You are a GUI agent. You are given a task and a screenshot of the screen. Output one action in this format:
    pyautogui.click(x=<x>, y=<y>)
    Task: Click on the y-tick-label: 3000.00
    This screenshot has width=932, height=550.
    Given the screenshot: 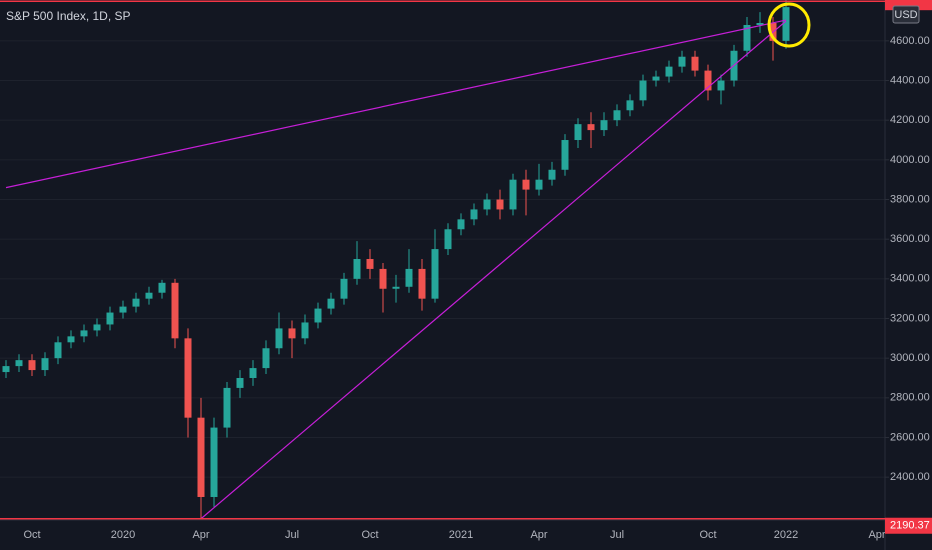 What is the action you would take?
    pyautogui.click(x=910, y=358)
    